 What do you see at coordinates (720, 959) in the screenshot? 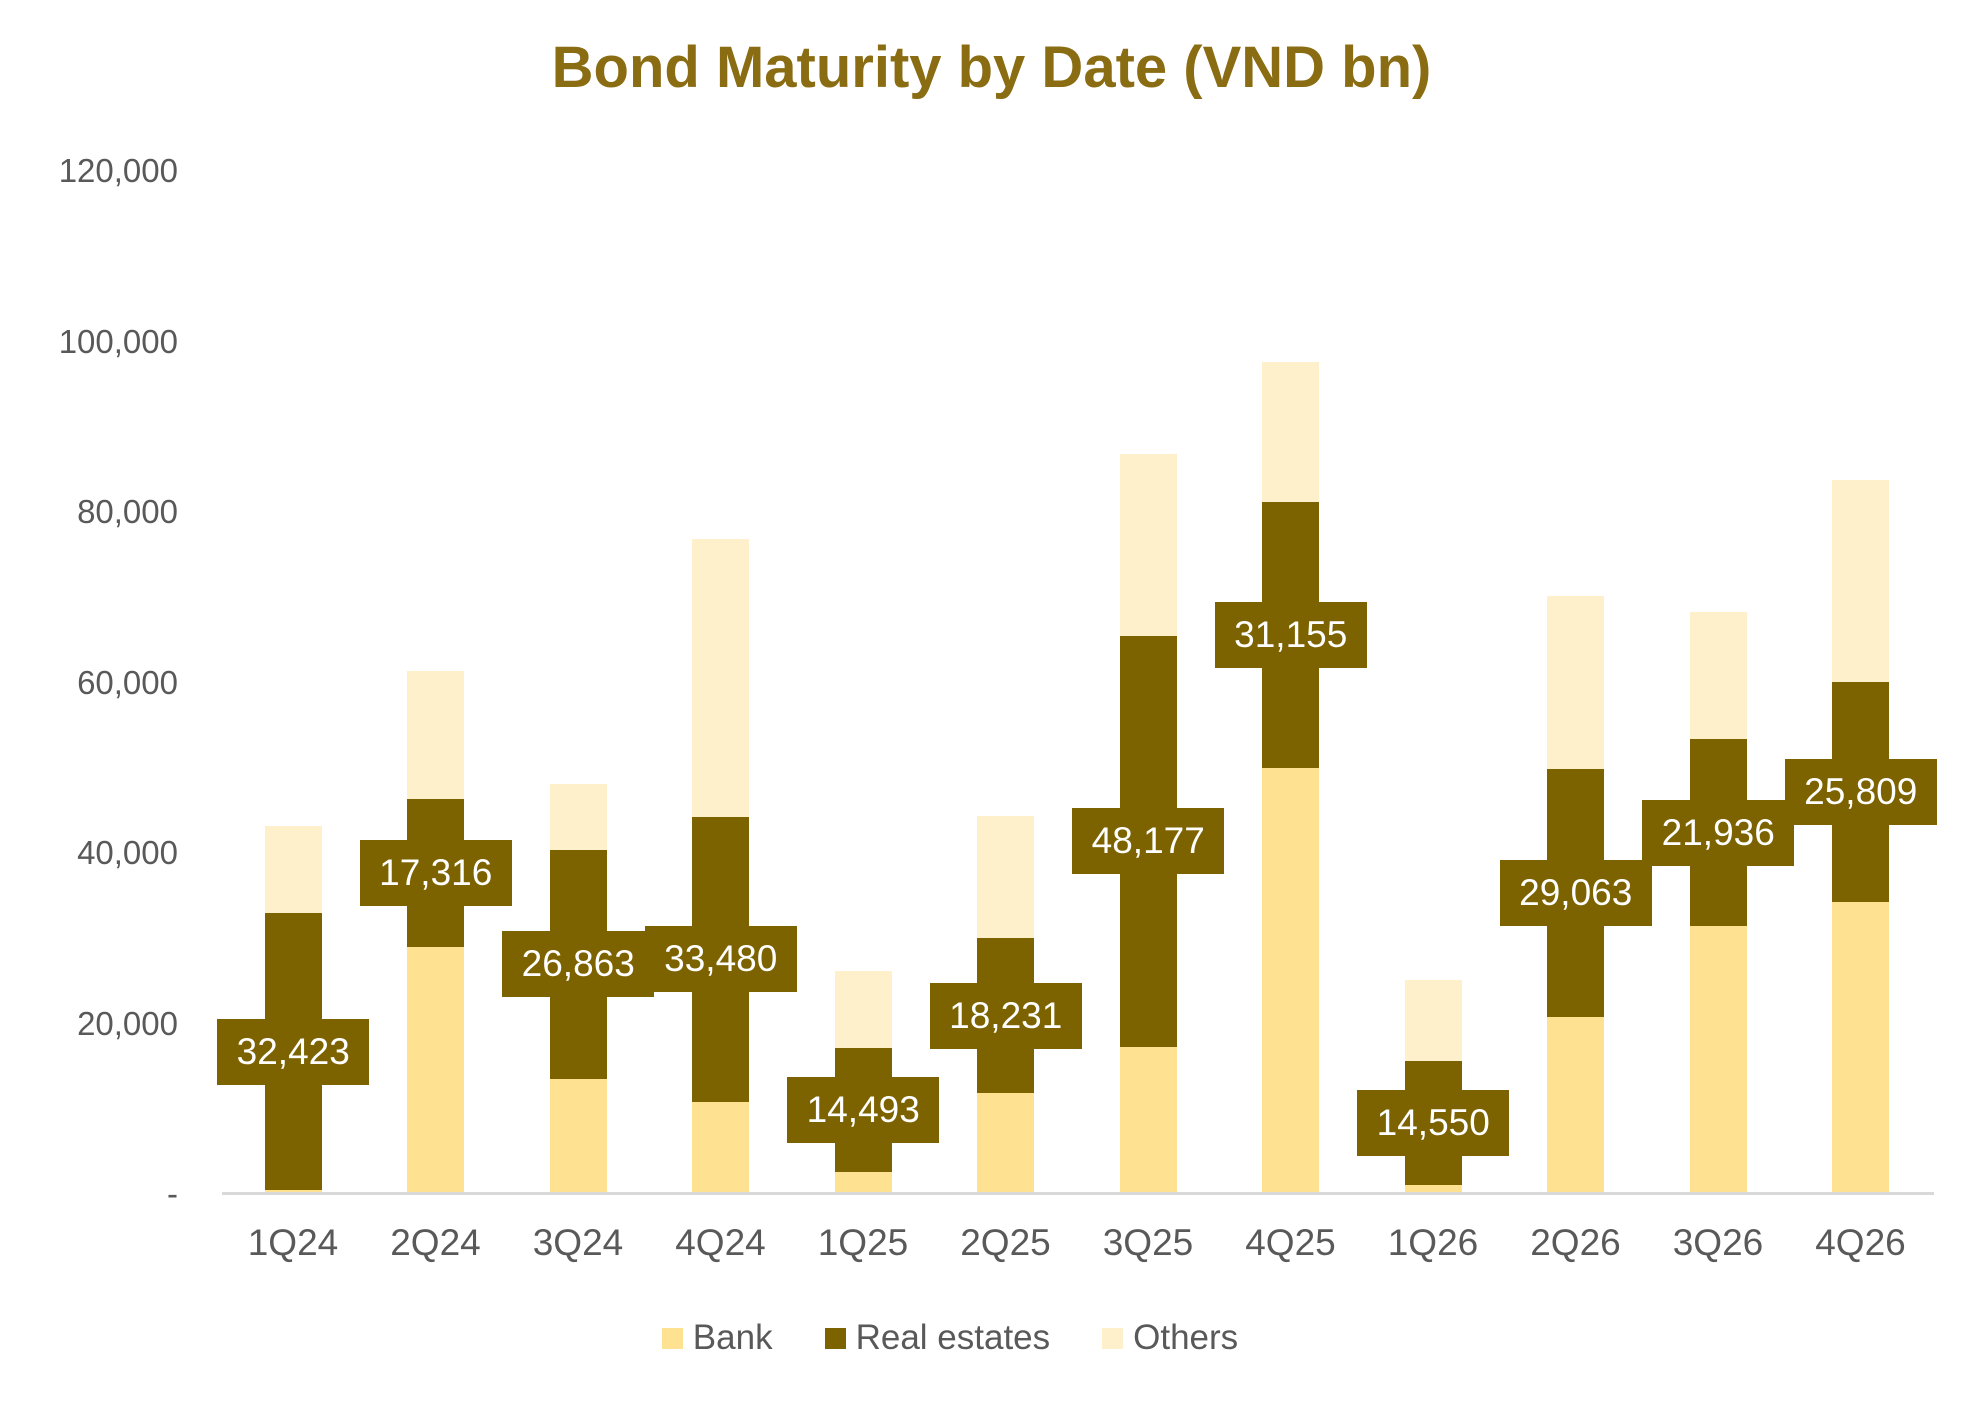
I see `data-label-4q24: 33,480` at bounding box center [720, 959].